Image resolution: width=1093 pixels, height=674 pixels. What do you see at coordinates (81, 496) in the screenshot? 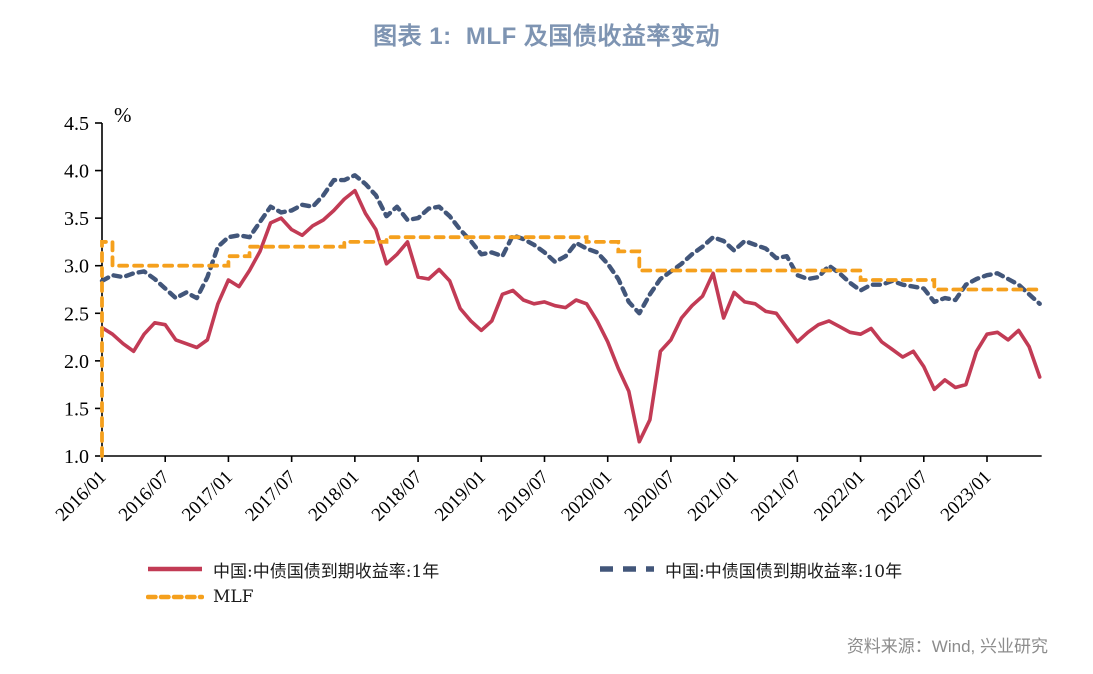
I see `svg-text: 2016/01` at bounding box center [81, 496].